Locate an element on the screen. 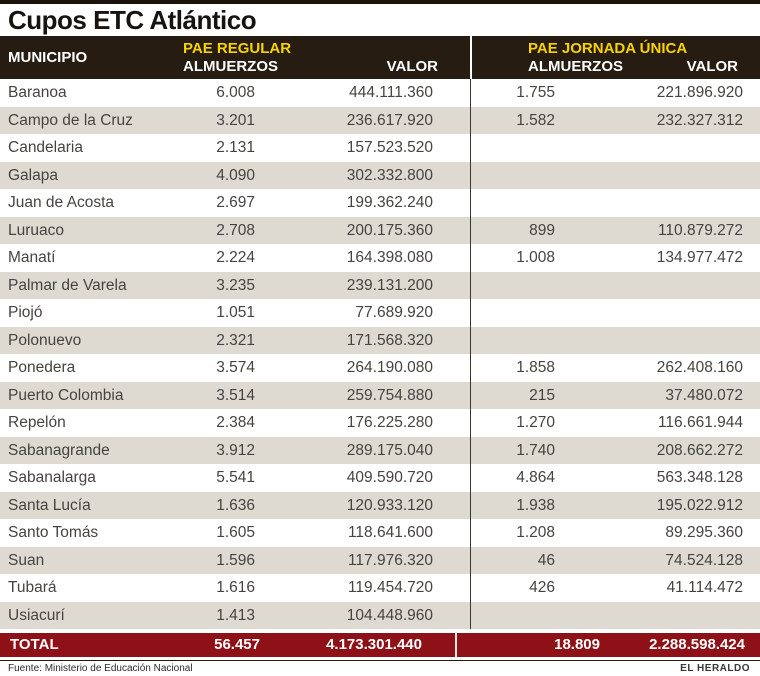  section-divider-line is located at coordinates (470, 354).